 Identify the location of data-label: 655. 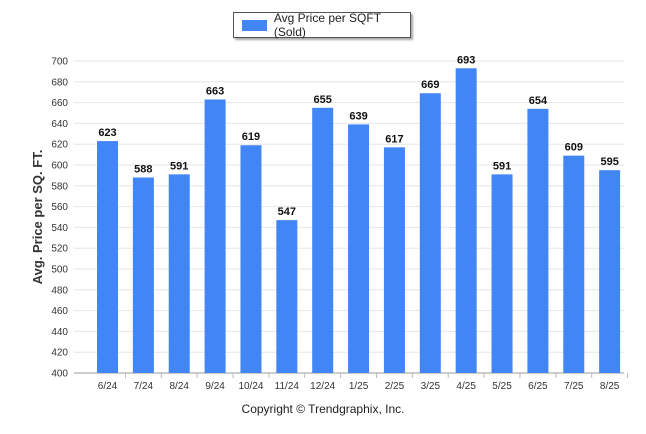
(323, 100).